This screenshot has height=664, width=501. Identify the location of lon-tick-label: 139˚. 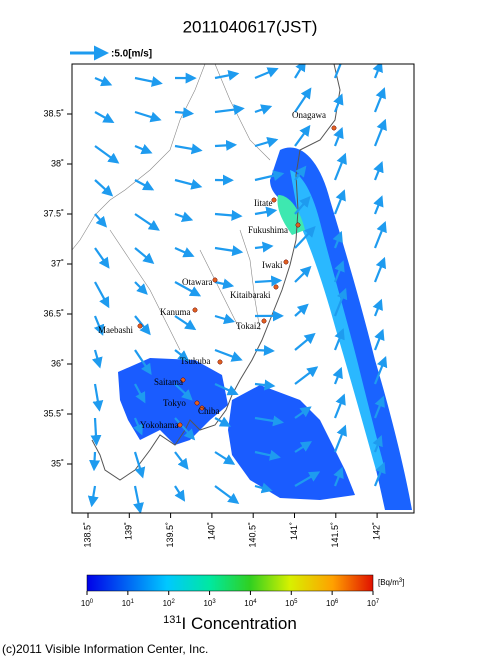
(129, 531).